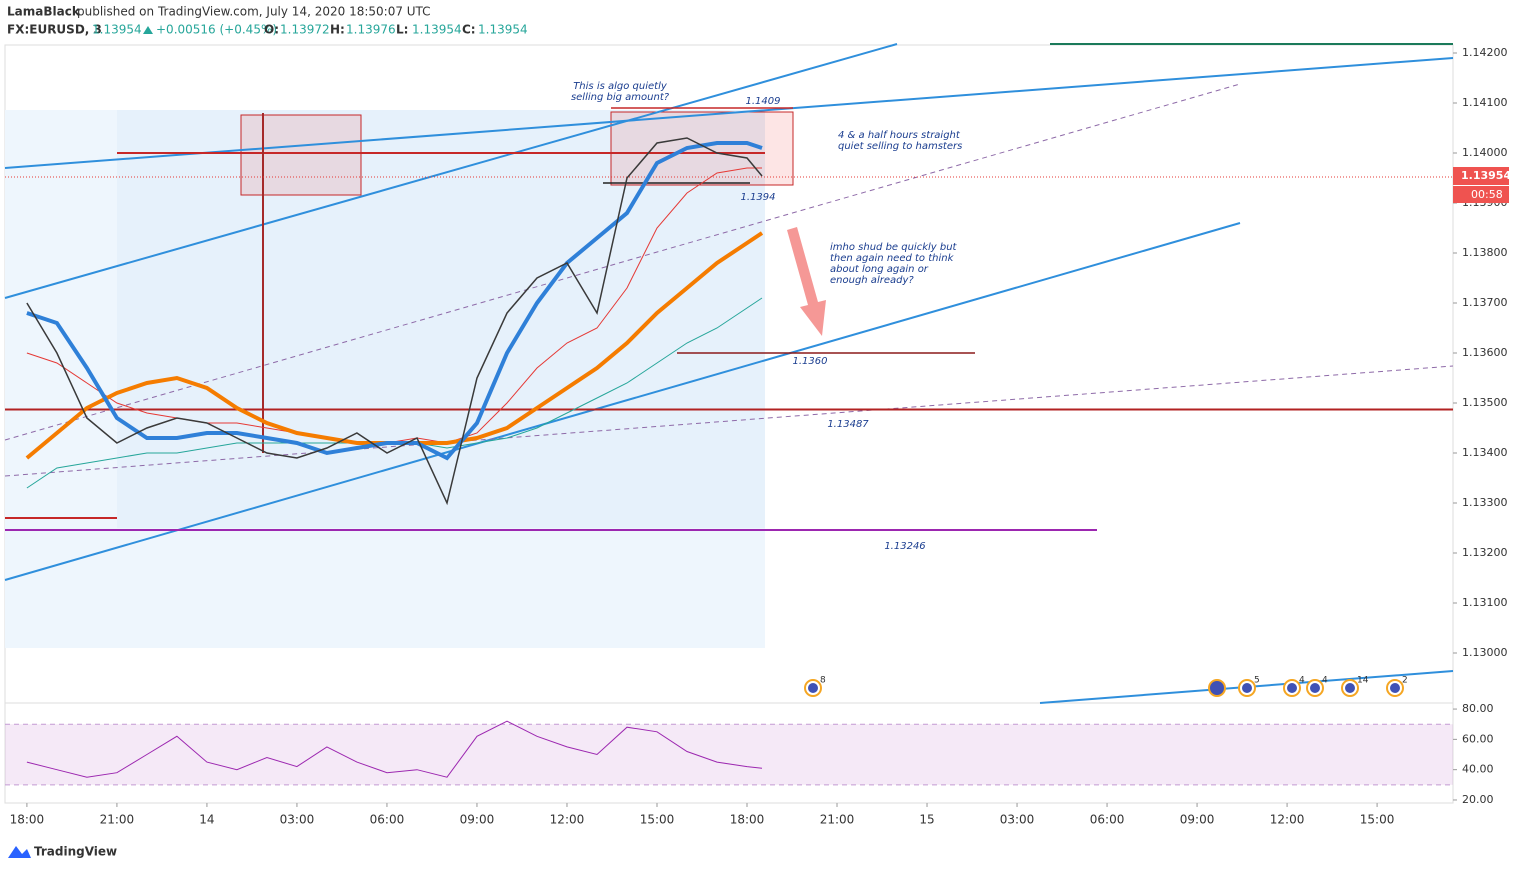 The width and height of the screenshot is (1520, 870). What do you see at coordinates (1478, 799) in the screenshot?
I see `rsi-tick-label: 20.00` at bounding box center [1478, 799].